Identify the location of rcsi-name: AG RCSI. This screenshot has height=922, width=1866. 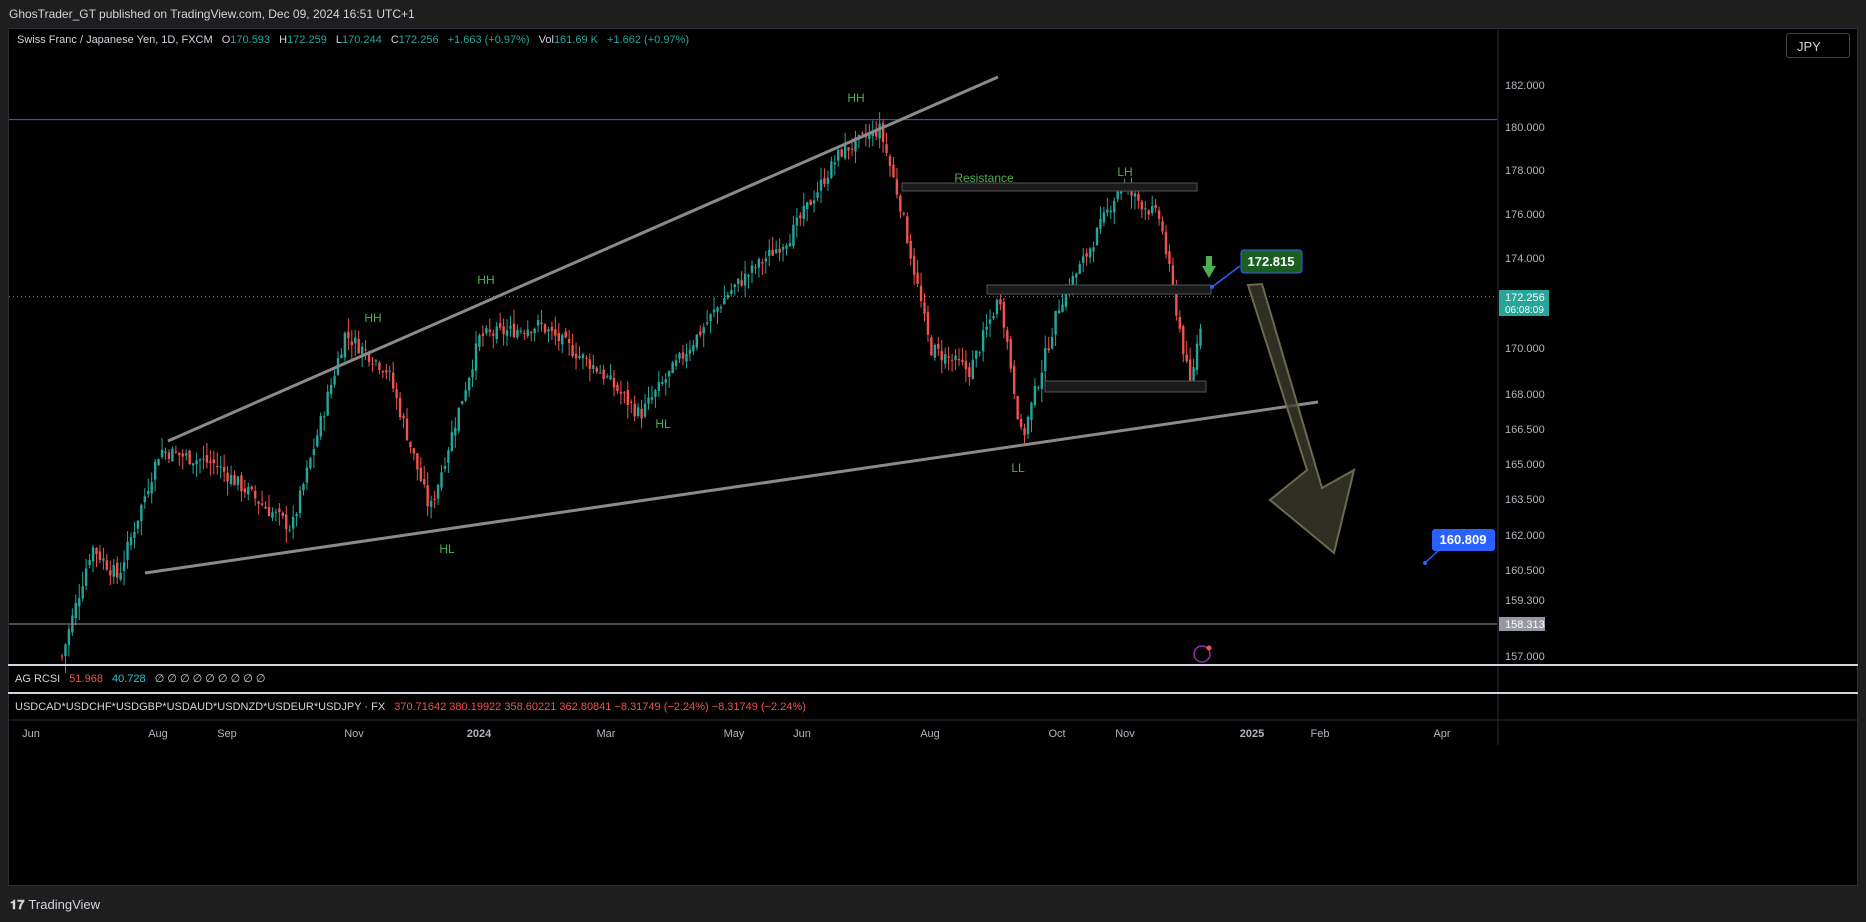
(38, 679).